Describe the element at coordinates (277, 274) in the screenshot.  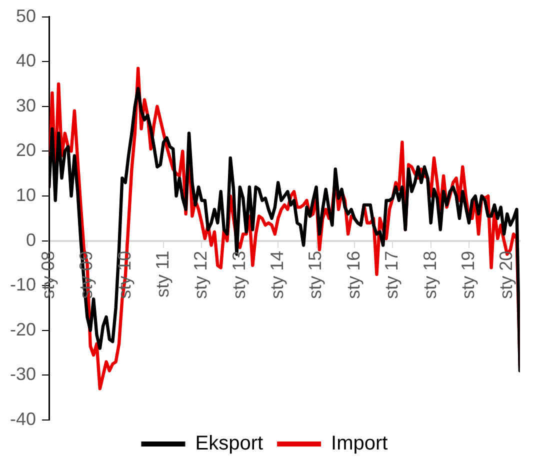
I see `x-tick-label: sty 14` at that location.